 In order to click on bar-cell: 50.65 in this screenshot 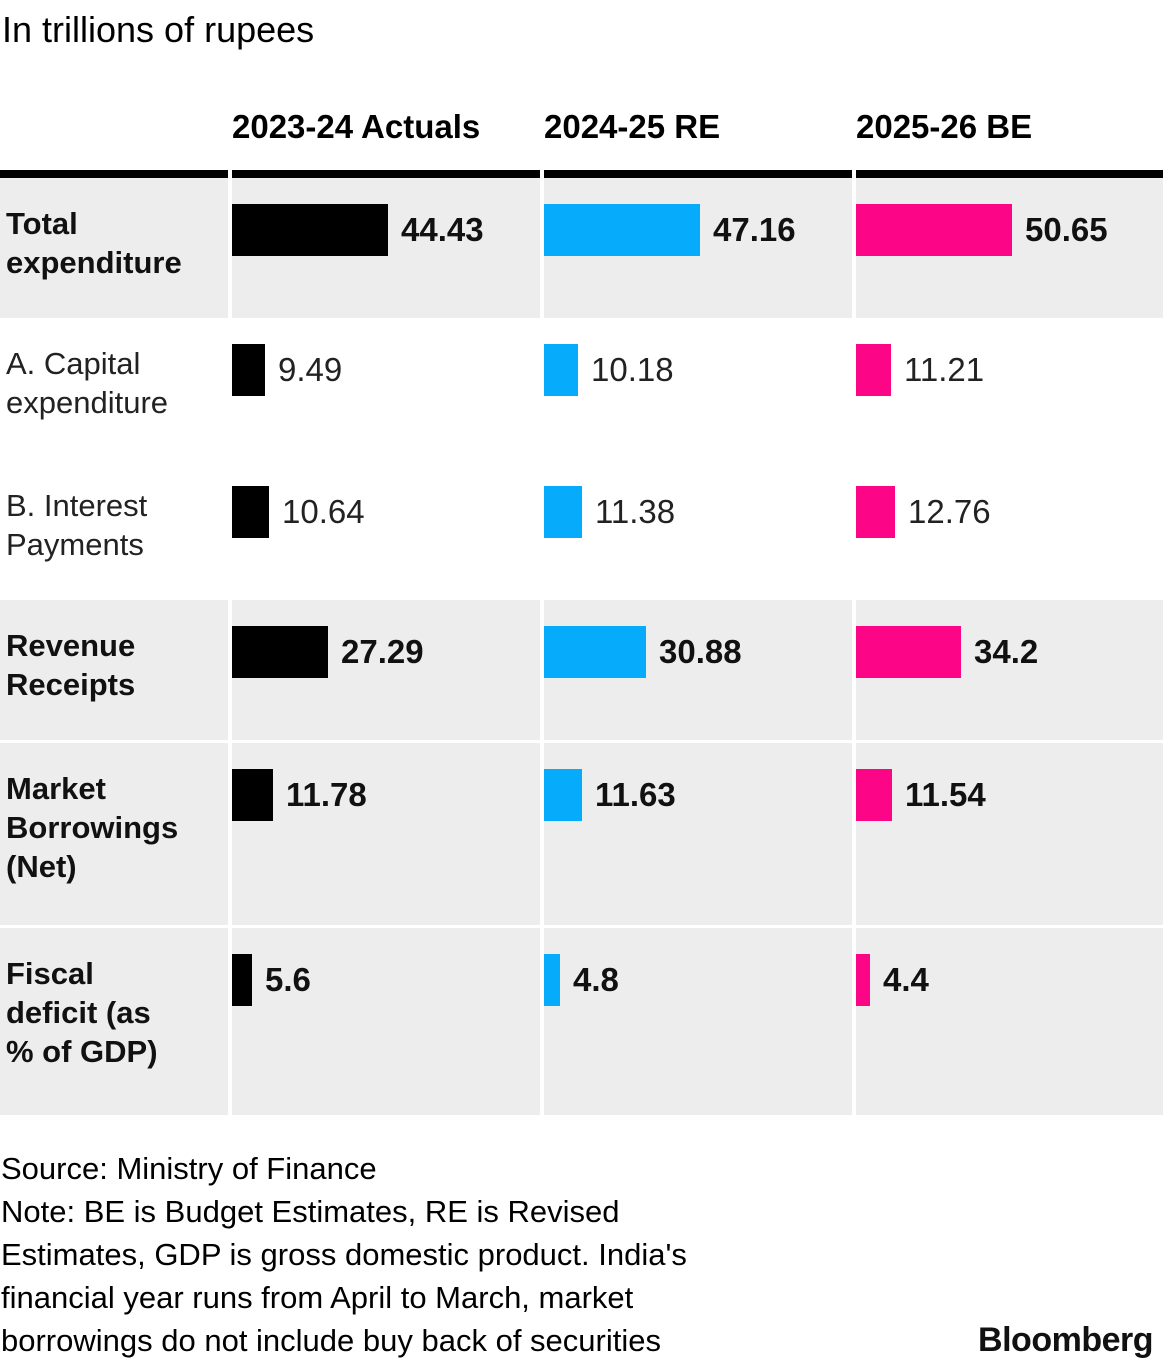, I will do `click(1007, 248)`.